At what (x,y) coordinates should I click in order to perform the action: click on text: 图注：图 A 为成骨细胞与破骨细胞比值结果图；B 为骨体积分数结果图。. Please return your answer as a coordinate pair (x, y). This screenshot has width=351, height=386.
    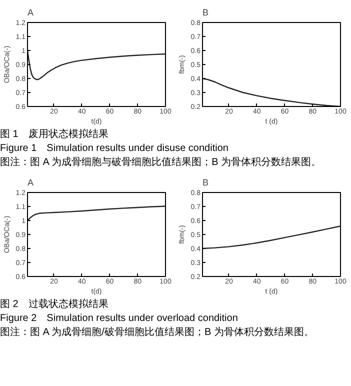
    Looking at the image, I should click on (161, 163).